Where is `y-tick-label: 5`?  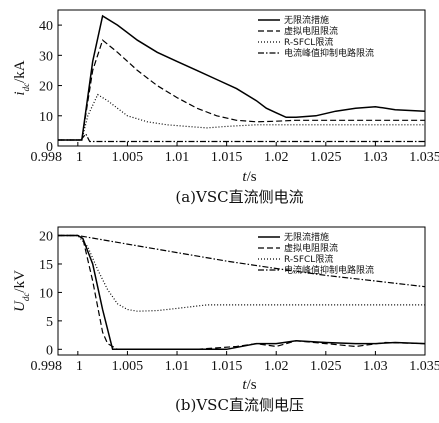
y-tick-label: 5 is located at coordinates (49, 322).